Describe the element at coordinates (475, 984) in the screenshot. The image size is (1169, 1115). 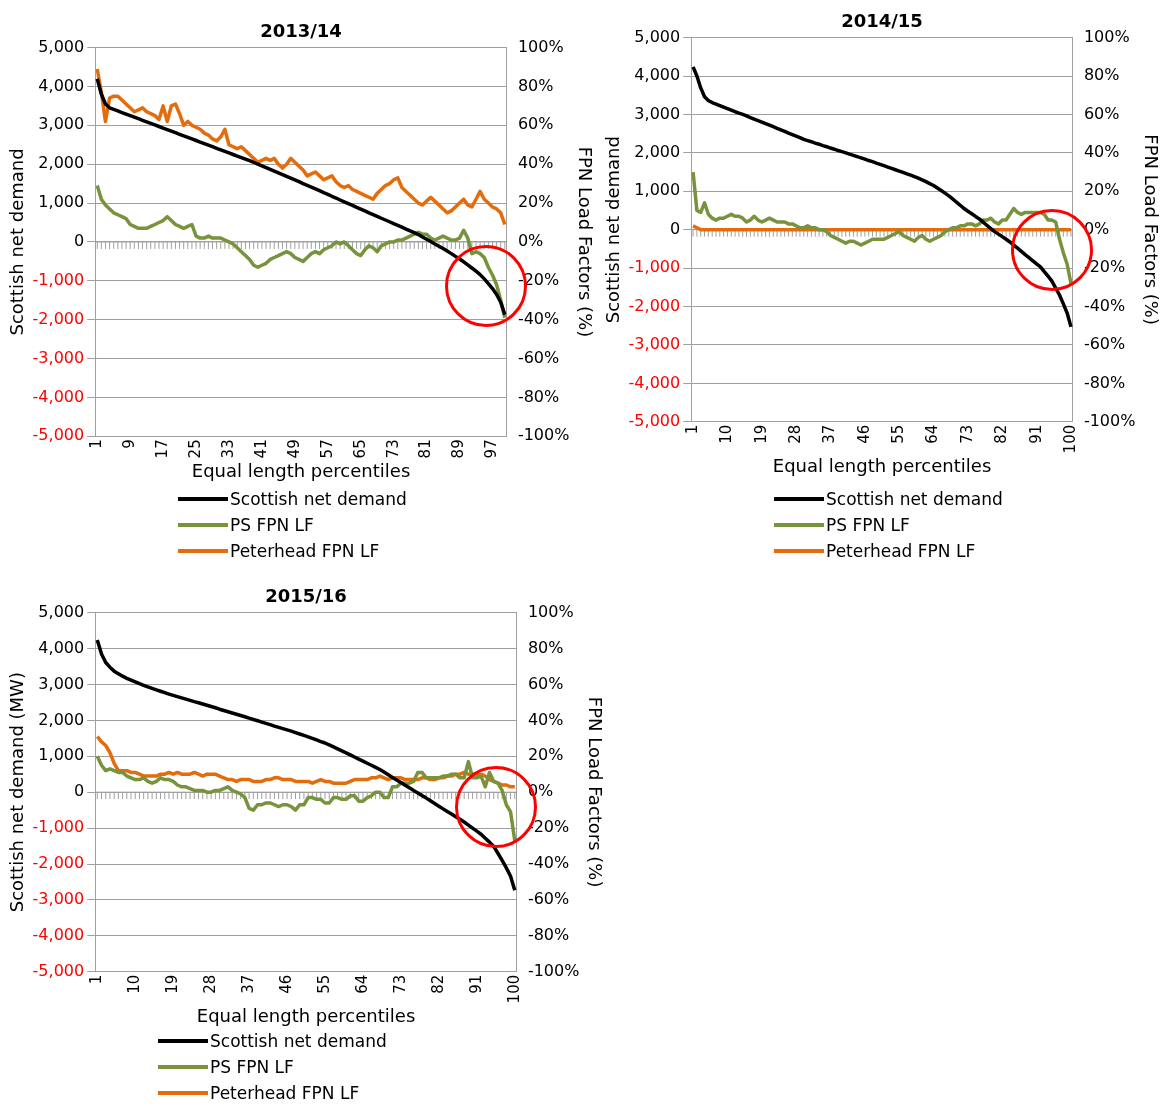
I see `x-tick-label: 91` at that location.